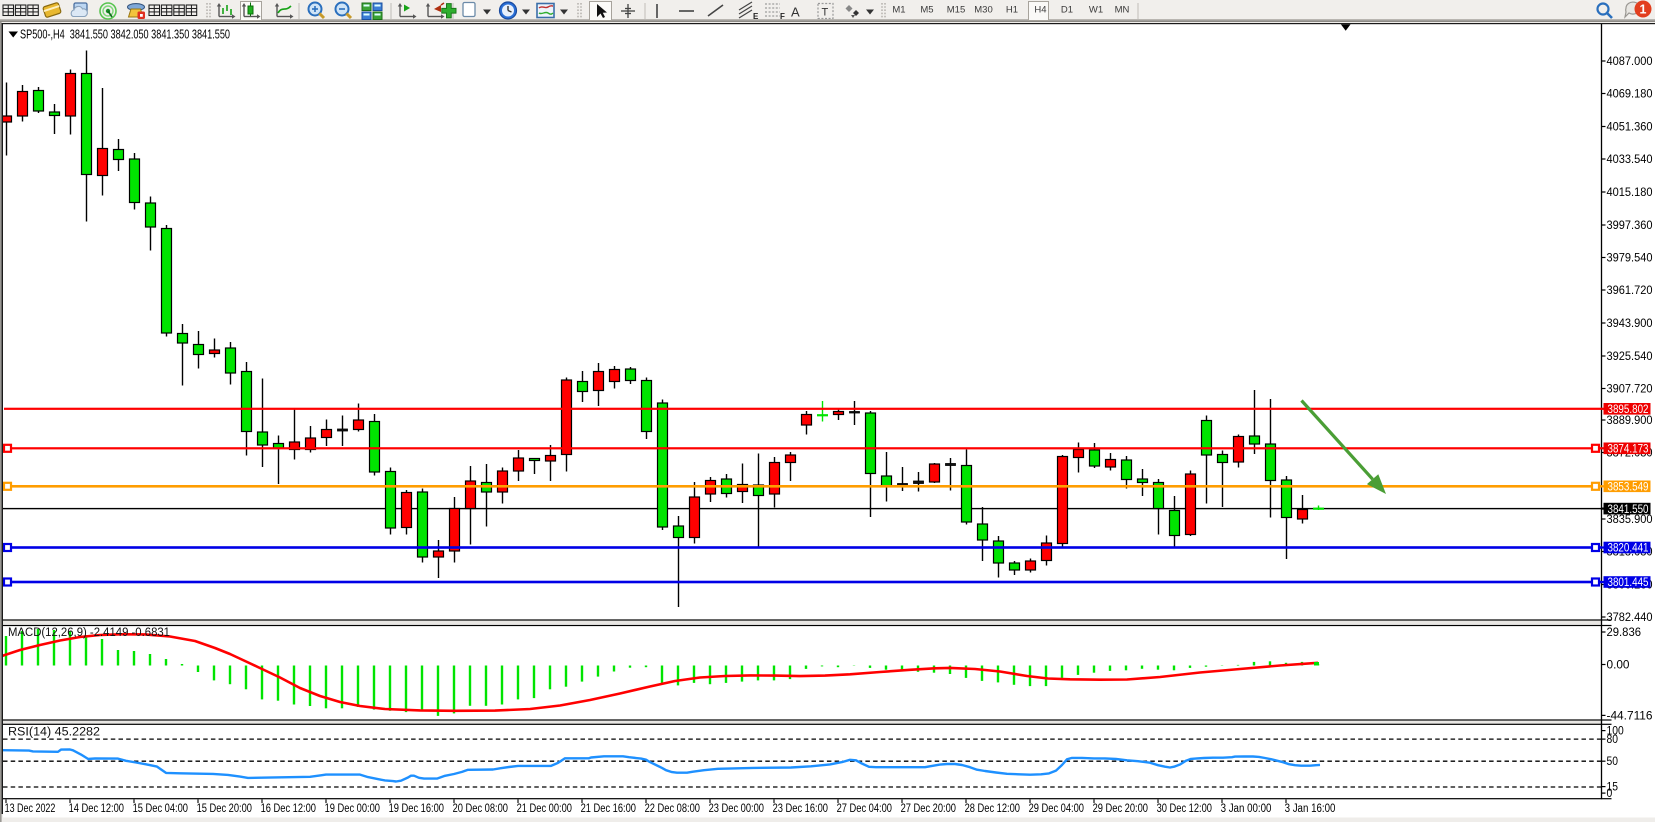 This screenshot has height=822, width=1655. I want to click on svg-text: MN, so click(1122, 10).